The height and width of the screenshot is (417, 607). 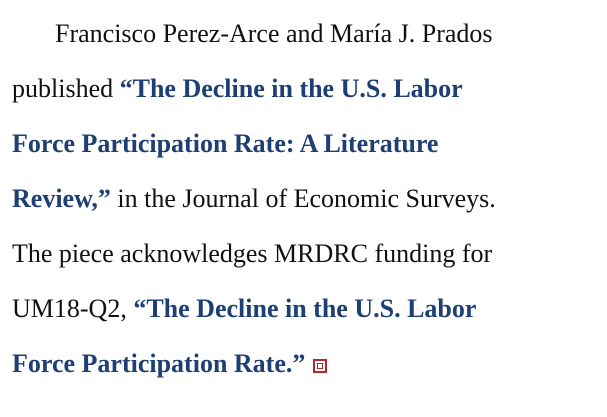 I want to click on body-text: UM18-Q2,, so click(x=73, y=308).